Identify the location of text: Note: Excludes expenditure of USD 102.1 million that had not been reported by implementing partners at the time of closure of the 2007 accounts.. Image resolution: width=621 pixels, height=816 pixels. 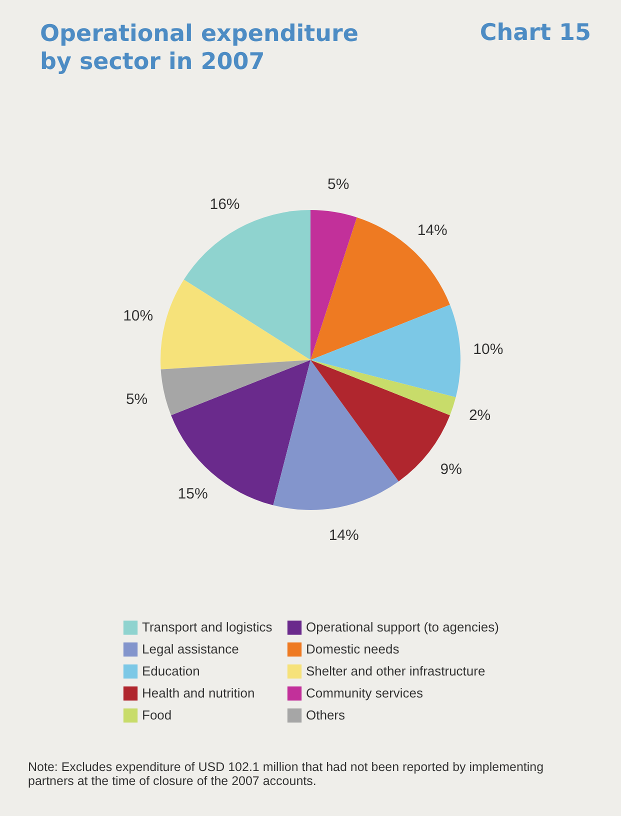
(286, 774).